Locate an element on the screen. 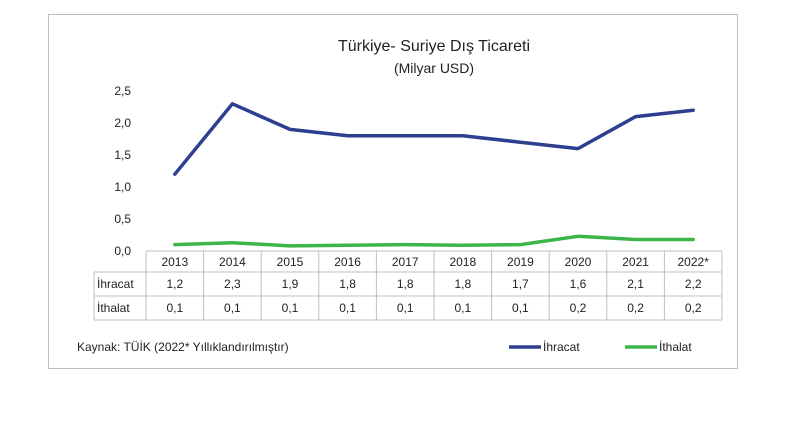 The height and width of the screenshot is (425, 786). y-tick-label: 1,5 is located at coordinates (122, 155).